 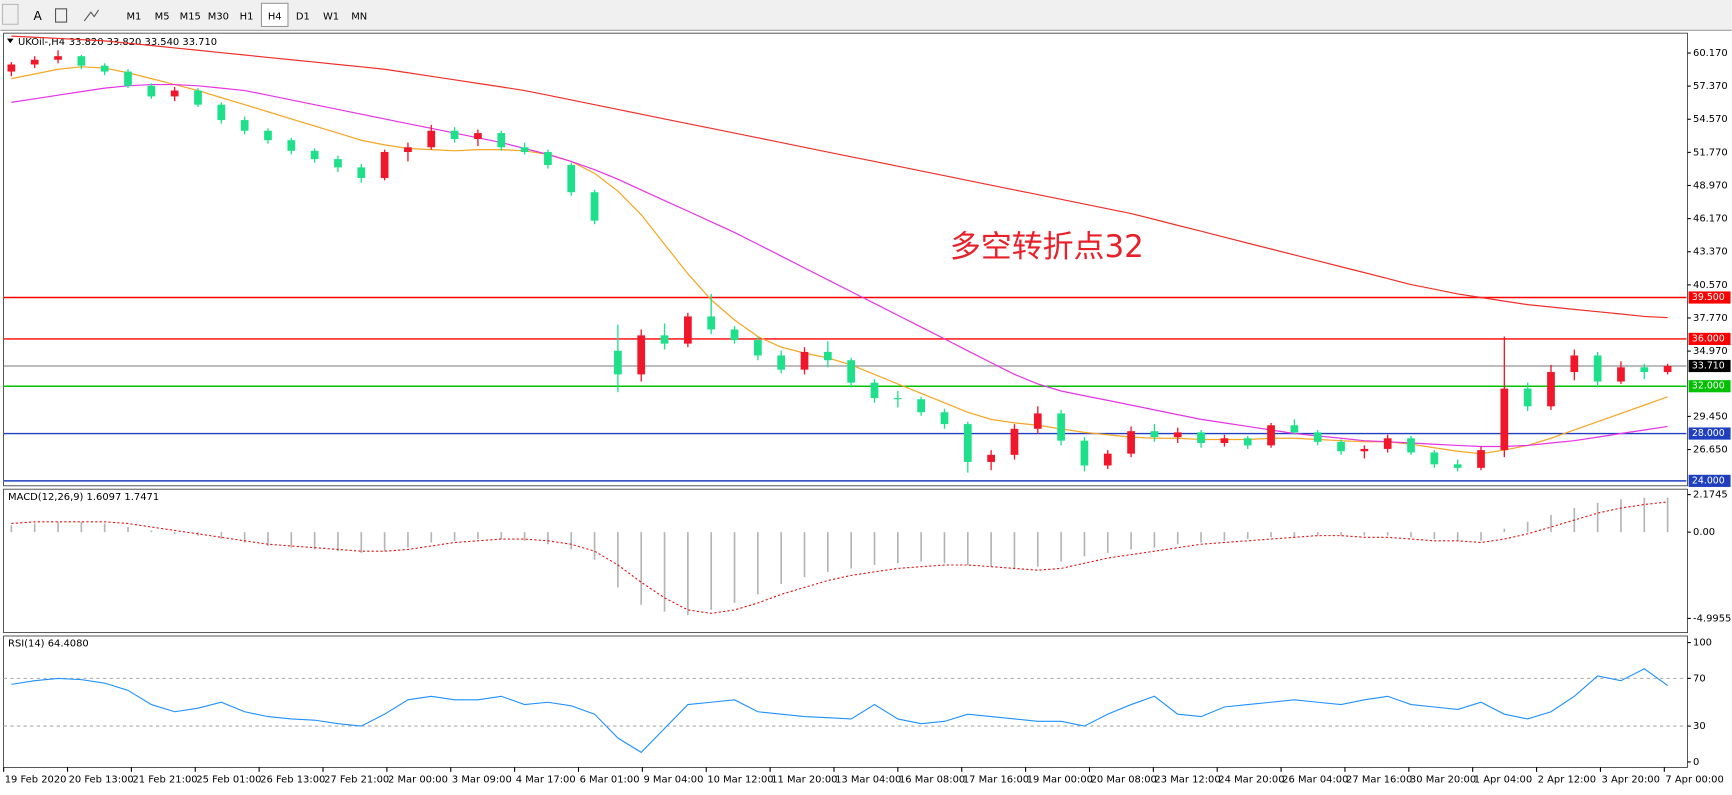 What do you see at coordinates (331, 17) in the screenshot?
I see `timeframe-button: W1` at bounding box center [331, 17].